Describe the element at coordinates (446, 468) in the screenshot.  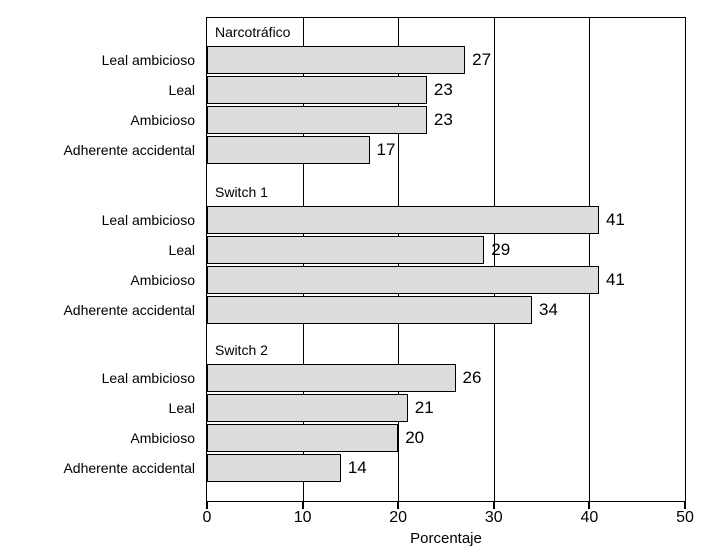
I see `bar-row: 14` at that location.